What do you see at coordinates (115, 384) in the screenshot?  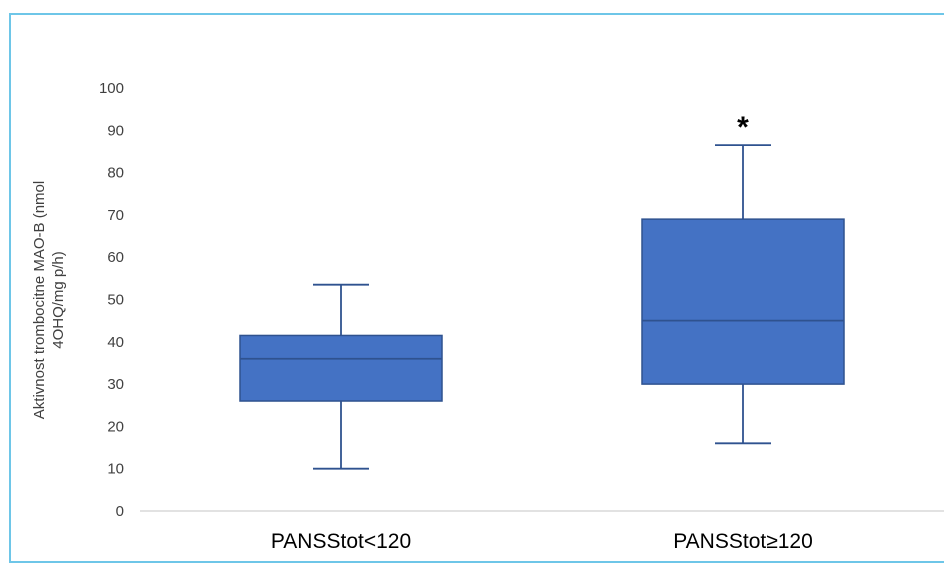 I see `y-tick-label: 30` at bounding box center [115, 384].